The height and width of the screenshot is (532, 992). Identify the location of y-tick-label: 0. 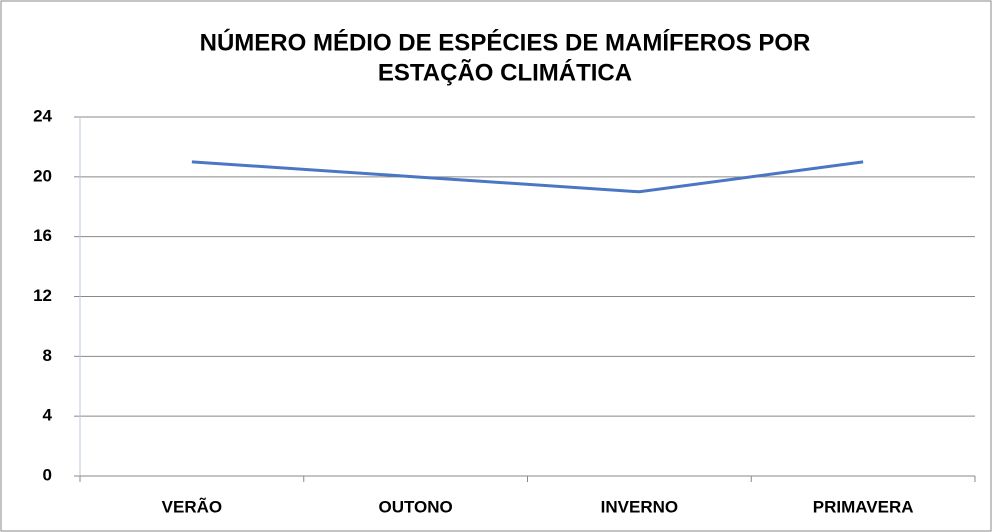
(47, 474).